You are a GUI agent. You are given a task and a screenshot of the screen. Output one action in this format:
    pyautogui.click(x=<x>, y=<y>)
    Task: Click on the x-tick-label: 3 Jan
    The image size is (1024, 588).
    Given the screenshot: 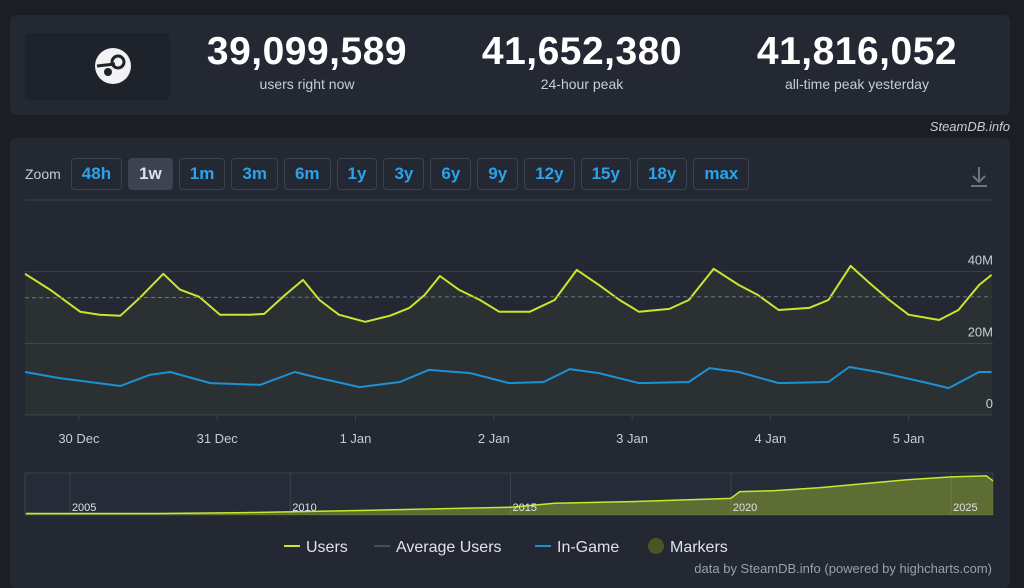 What is the action you would take?
    pyautogui.click(x=632, y=438)
    